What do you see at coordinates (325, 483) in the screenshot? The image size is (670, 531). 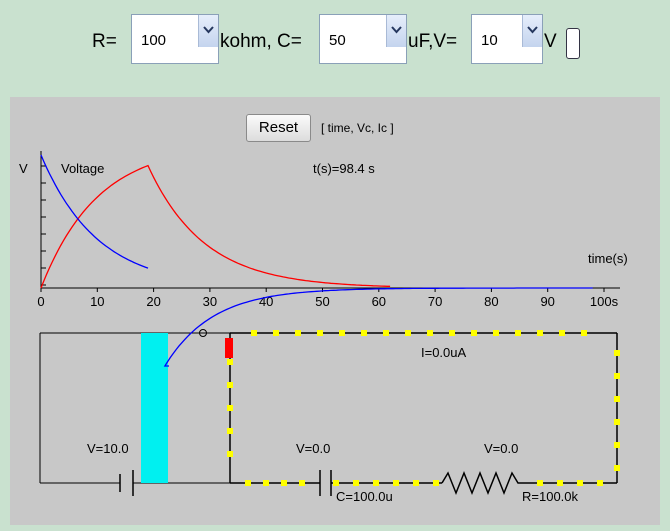 I see `capacitor-symbol` at bounding box center [325, 483].